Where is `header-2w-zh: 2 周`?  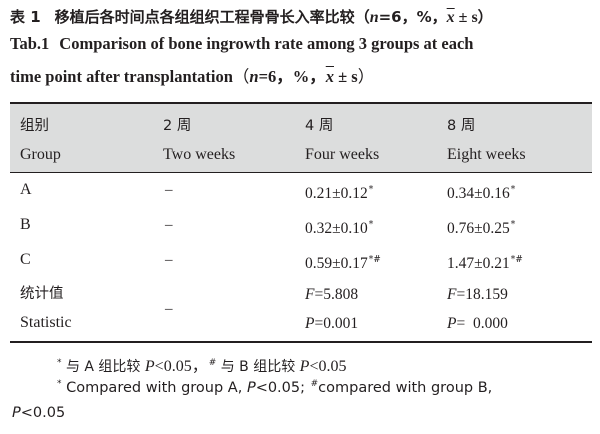
header-2w-zh: 2 周 is located at coordinates (177, 126).